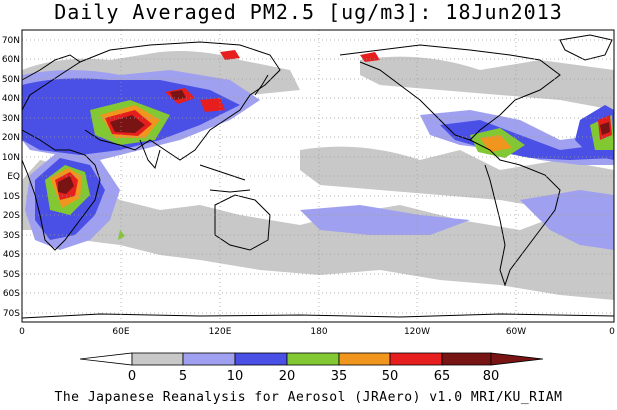 The height and width of the screenshot is (410, 617). What do you see at coordinates (11, 236) in the screenshot?
I see `lat-label: 30S` at bounding box center [11, 236].